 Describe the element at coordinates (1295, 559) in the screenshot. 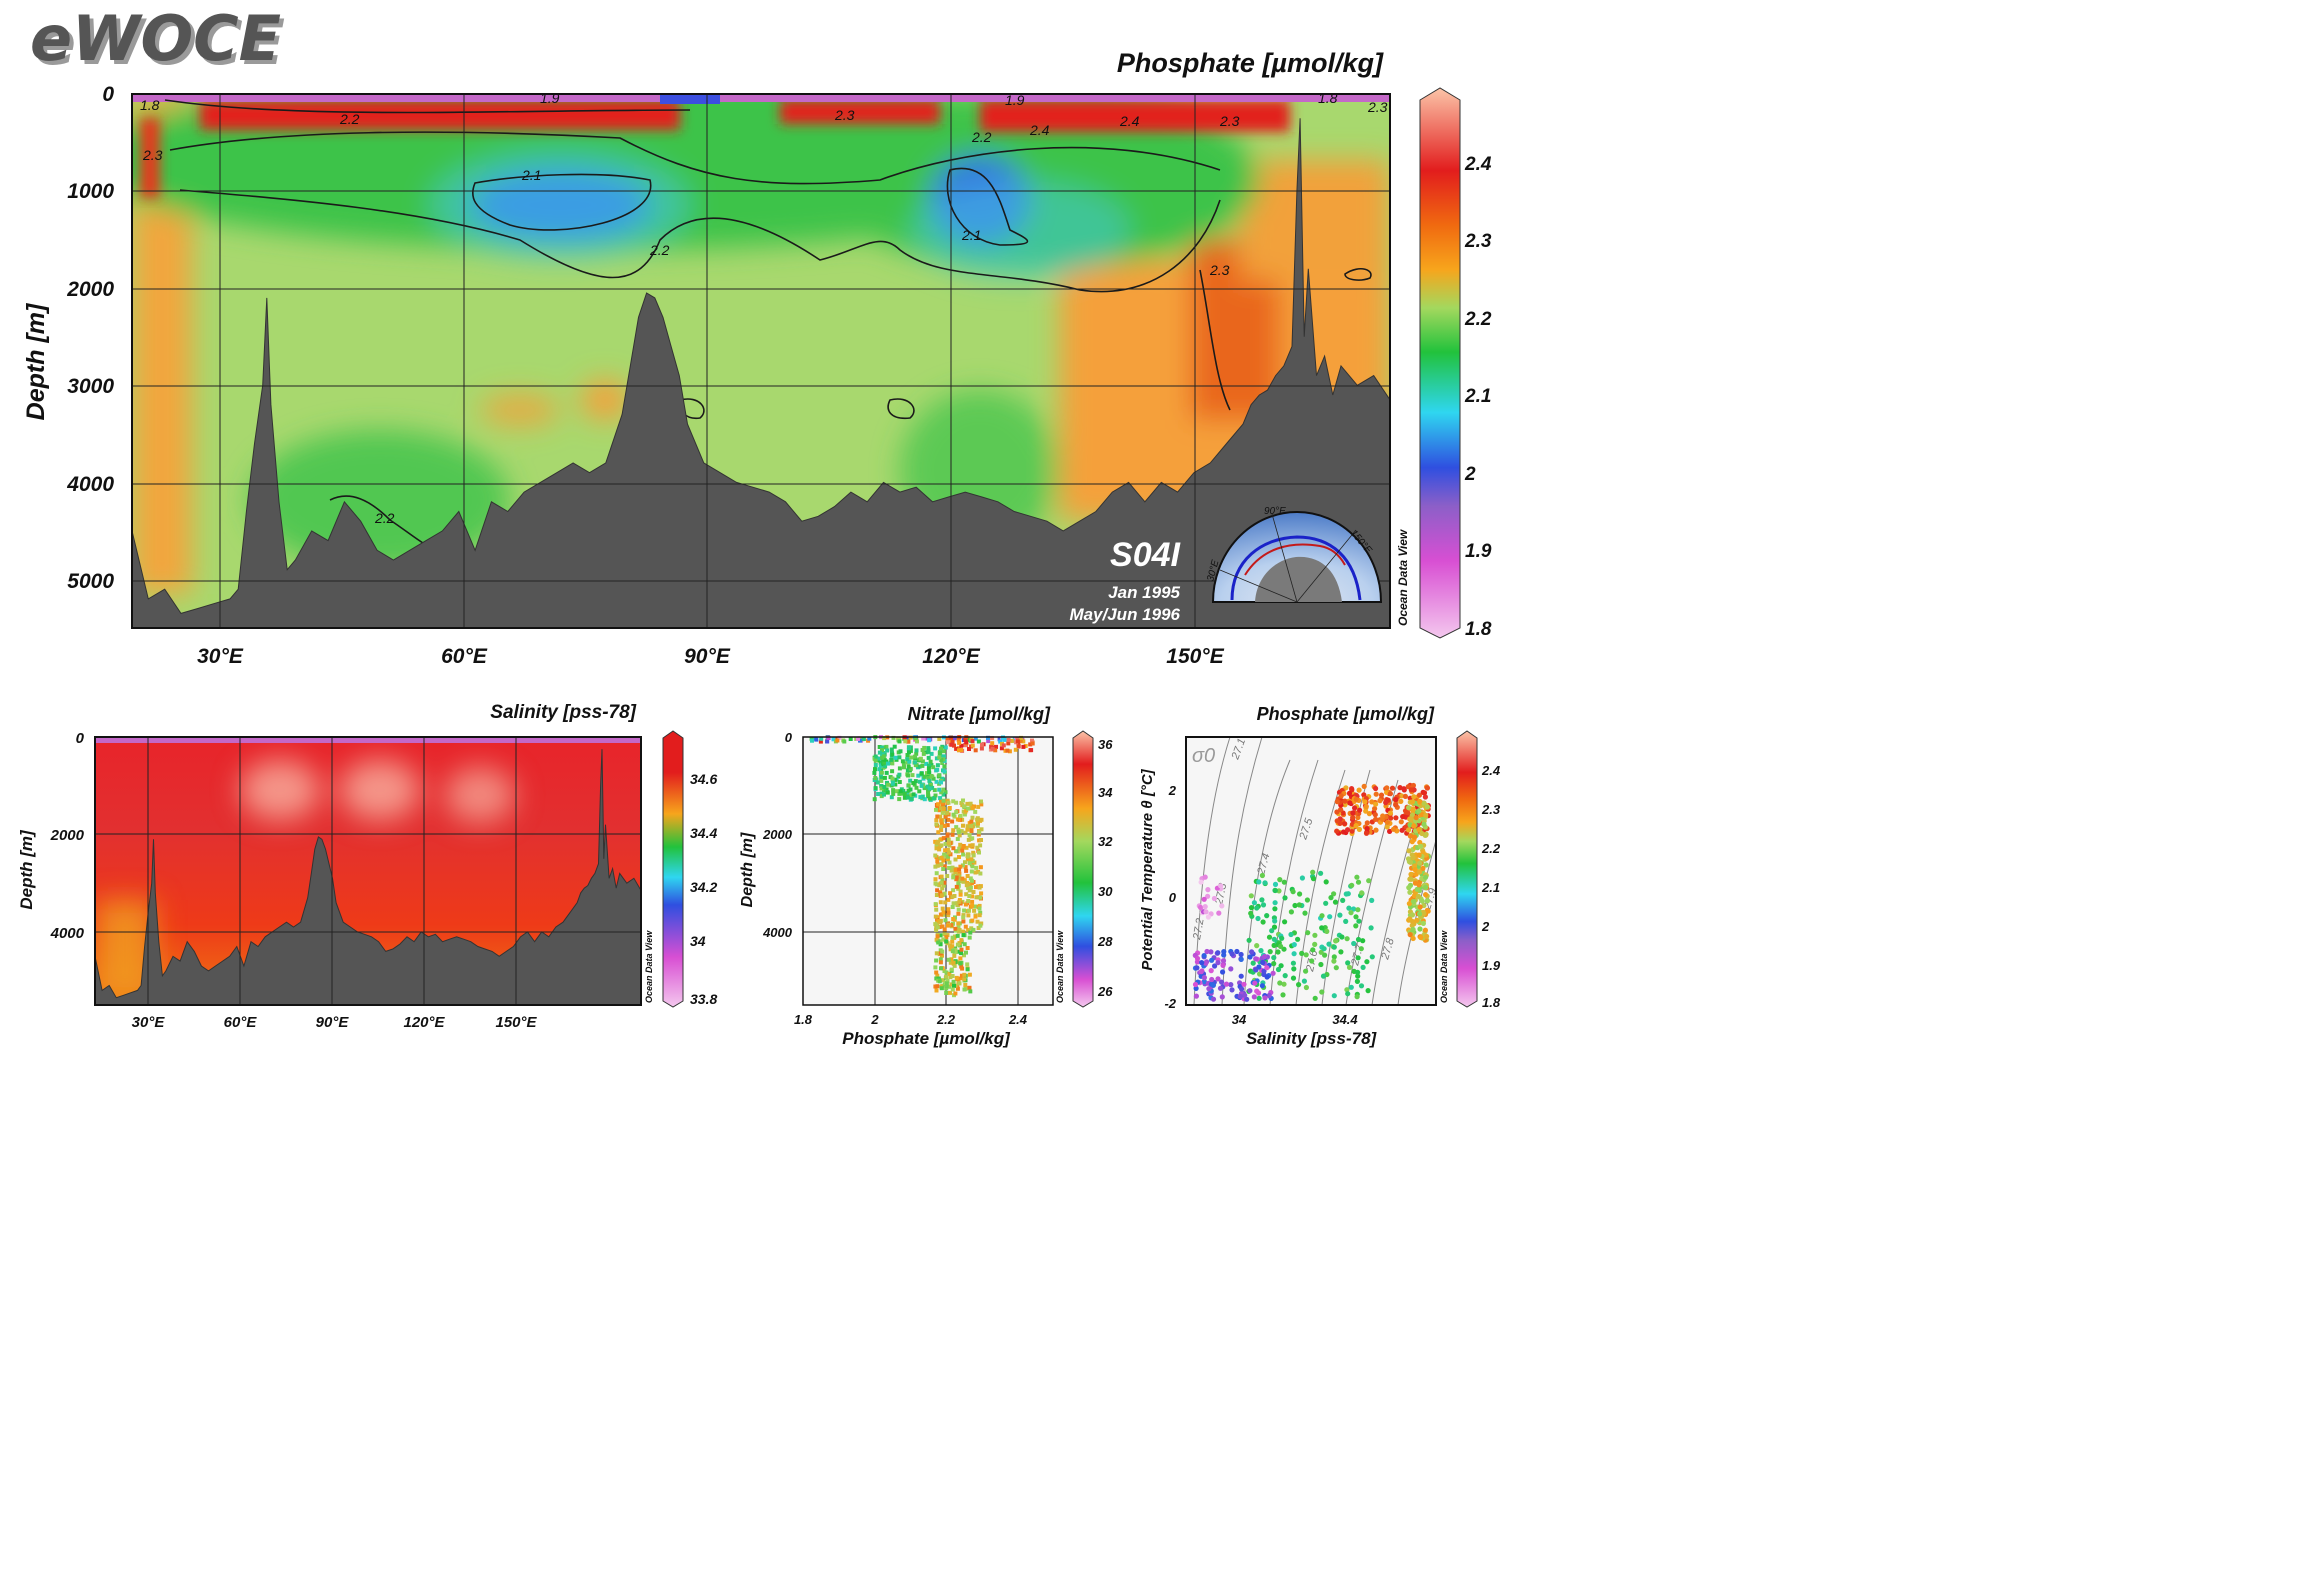

I see `cruise-stations` at that location.